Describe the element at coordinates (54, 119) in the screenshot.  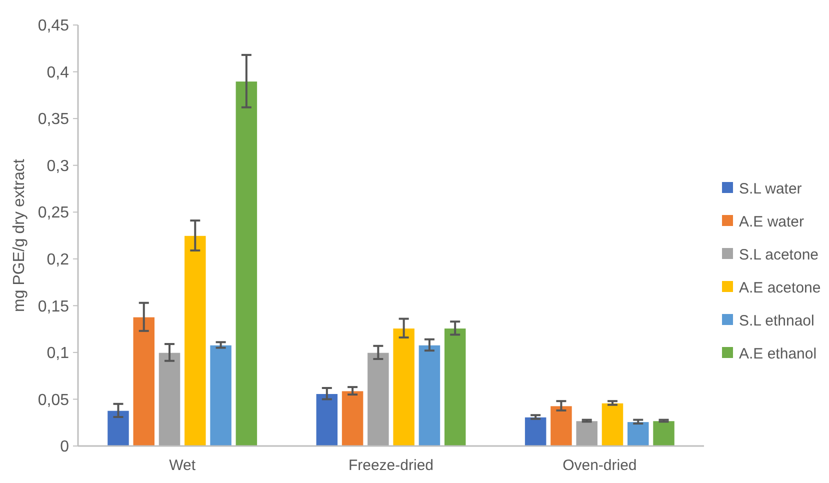
I see `y-tick-label: 0,35` at that location.